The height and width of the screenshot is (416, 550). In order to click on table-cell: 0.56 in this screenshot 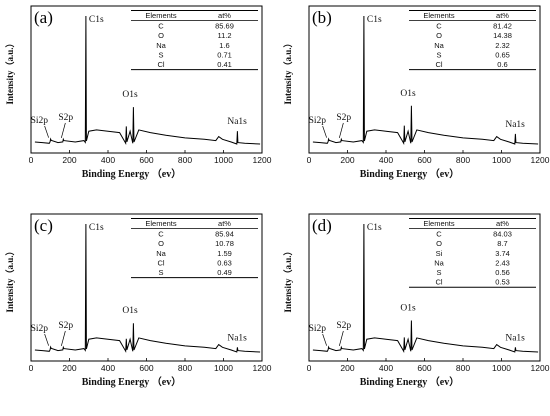, I will do `click(502, 272)`.